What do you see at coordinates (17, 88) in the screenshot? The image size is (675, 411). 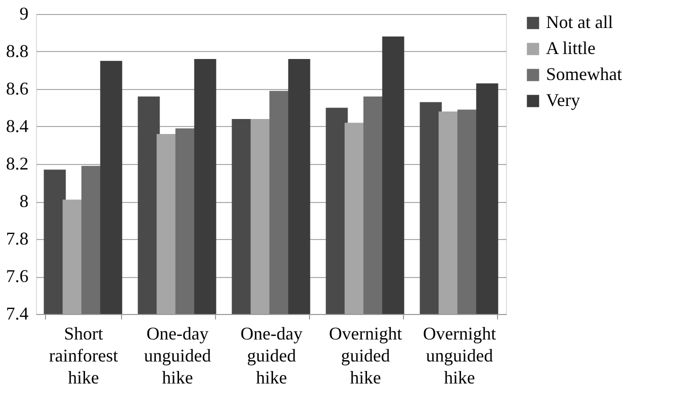 I see `y-tick-label: 8.6` at bounding box center [17, 88].